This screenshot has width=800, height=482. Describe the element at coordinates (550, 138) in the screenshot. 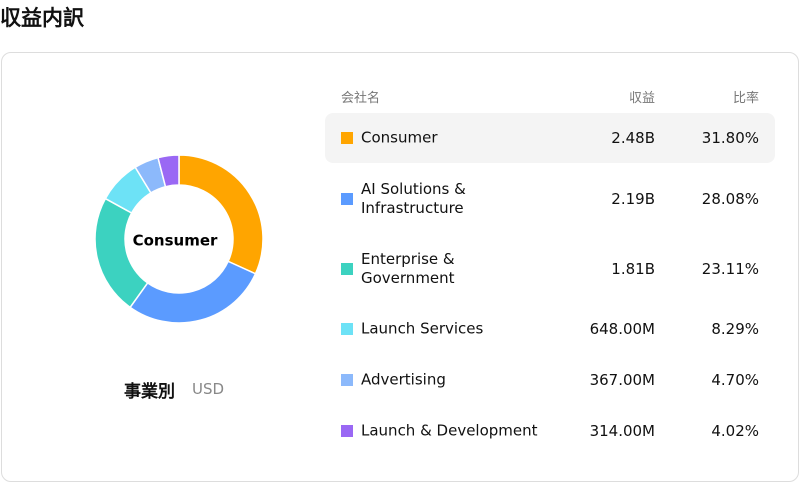

I see `table-row: Consumer 2.48B 31.80%` at that location.